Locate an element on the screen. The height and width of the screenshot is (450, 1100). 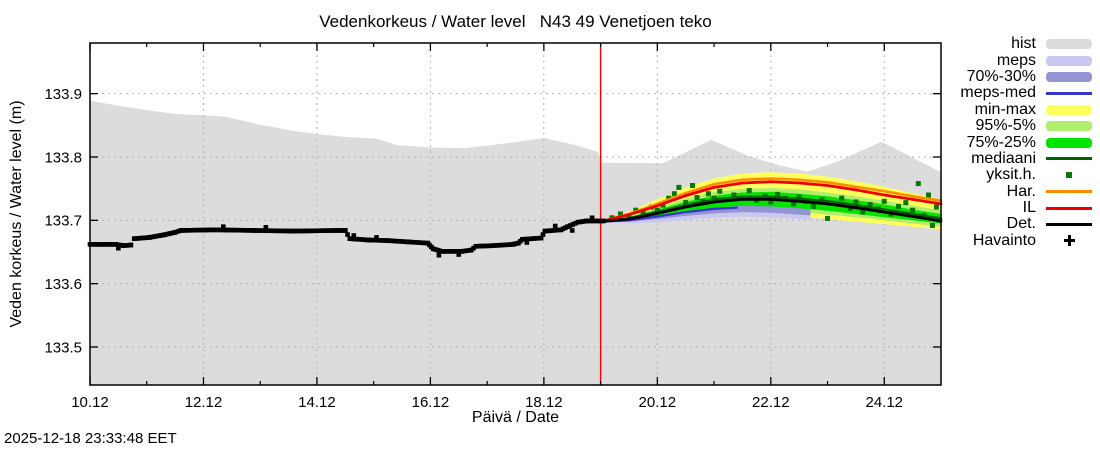
x-tick-label: 18.12 is located at coordinates (544, 402).